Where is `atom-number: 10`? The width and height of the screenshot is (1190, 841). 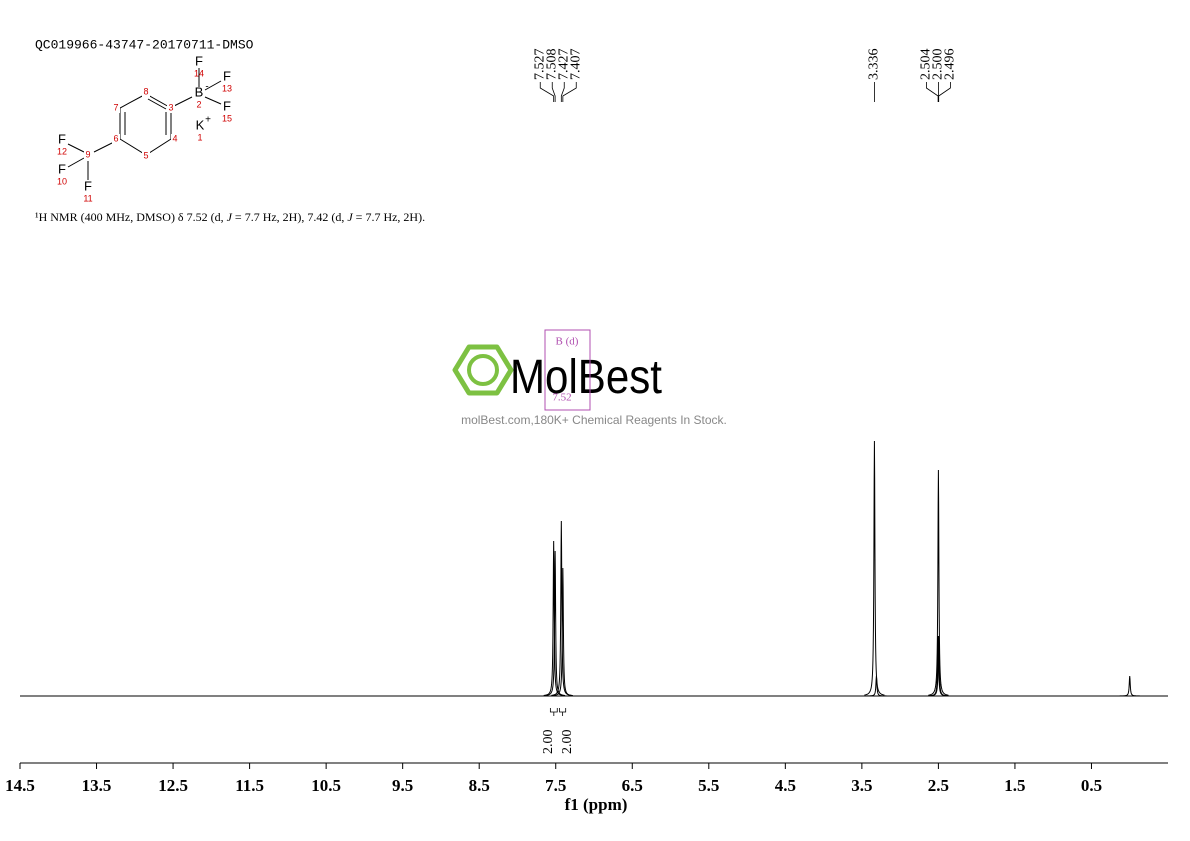 atom-number: 10 is located at coordinates (62, 181).